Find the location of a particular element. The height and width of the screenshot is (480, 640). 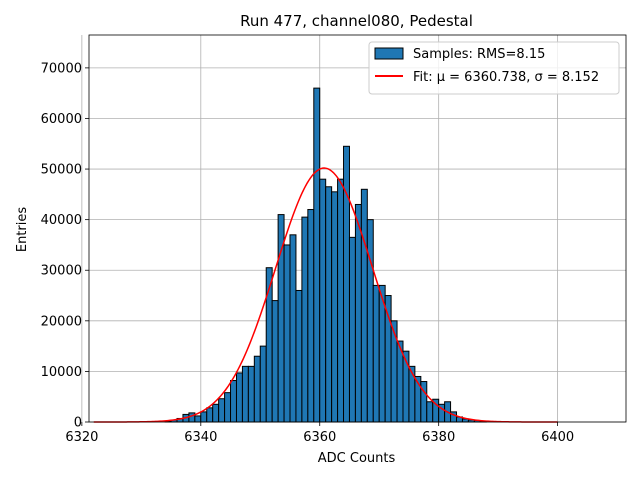

x-tick-label: 6380 is located at coordinates (438, 437).